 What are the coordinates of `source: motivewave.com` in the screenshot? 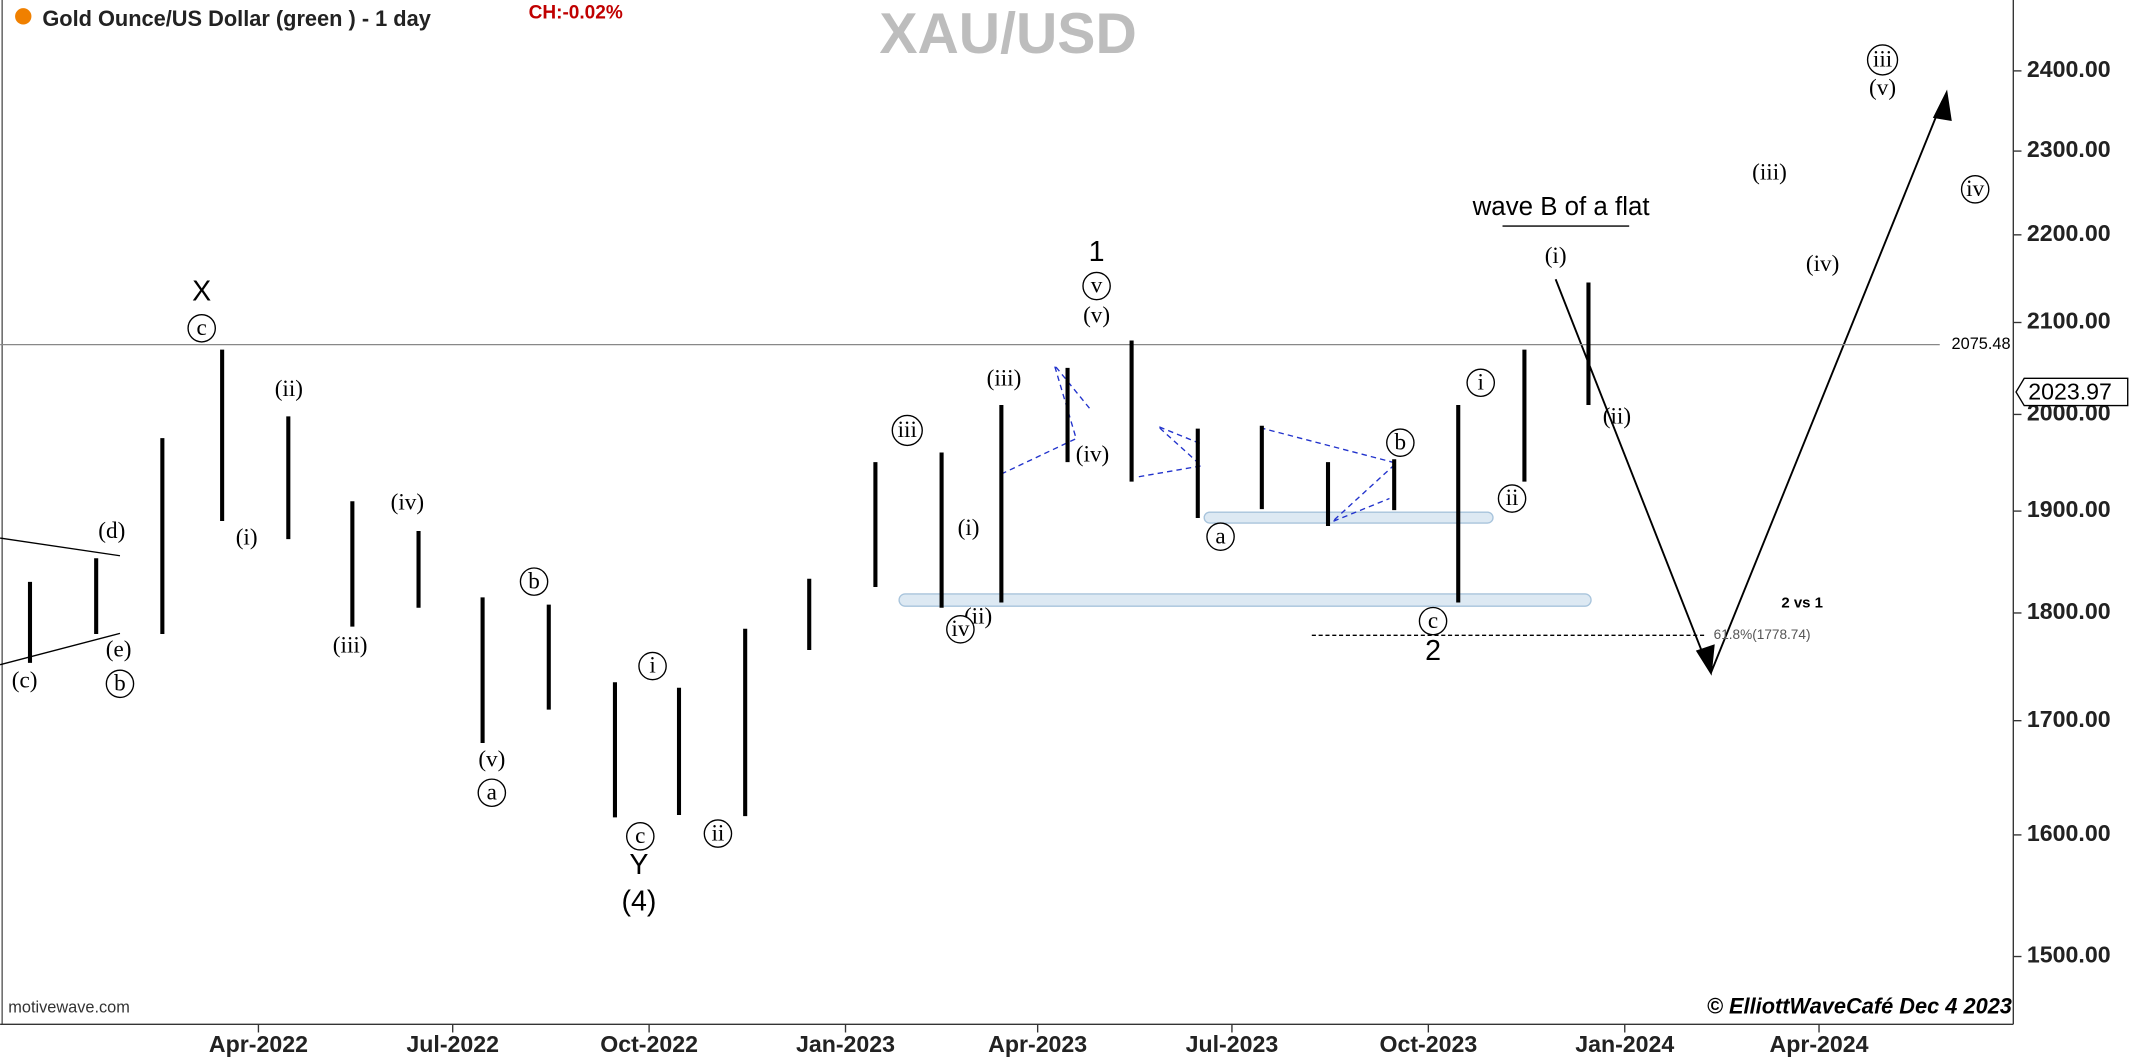 It's located at (69, 1007).